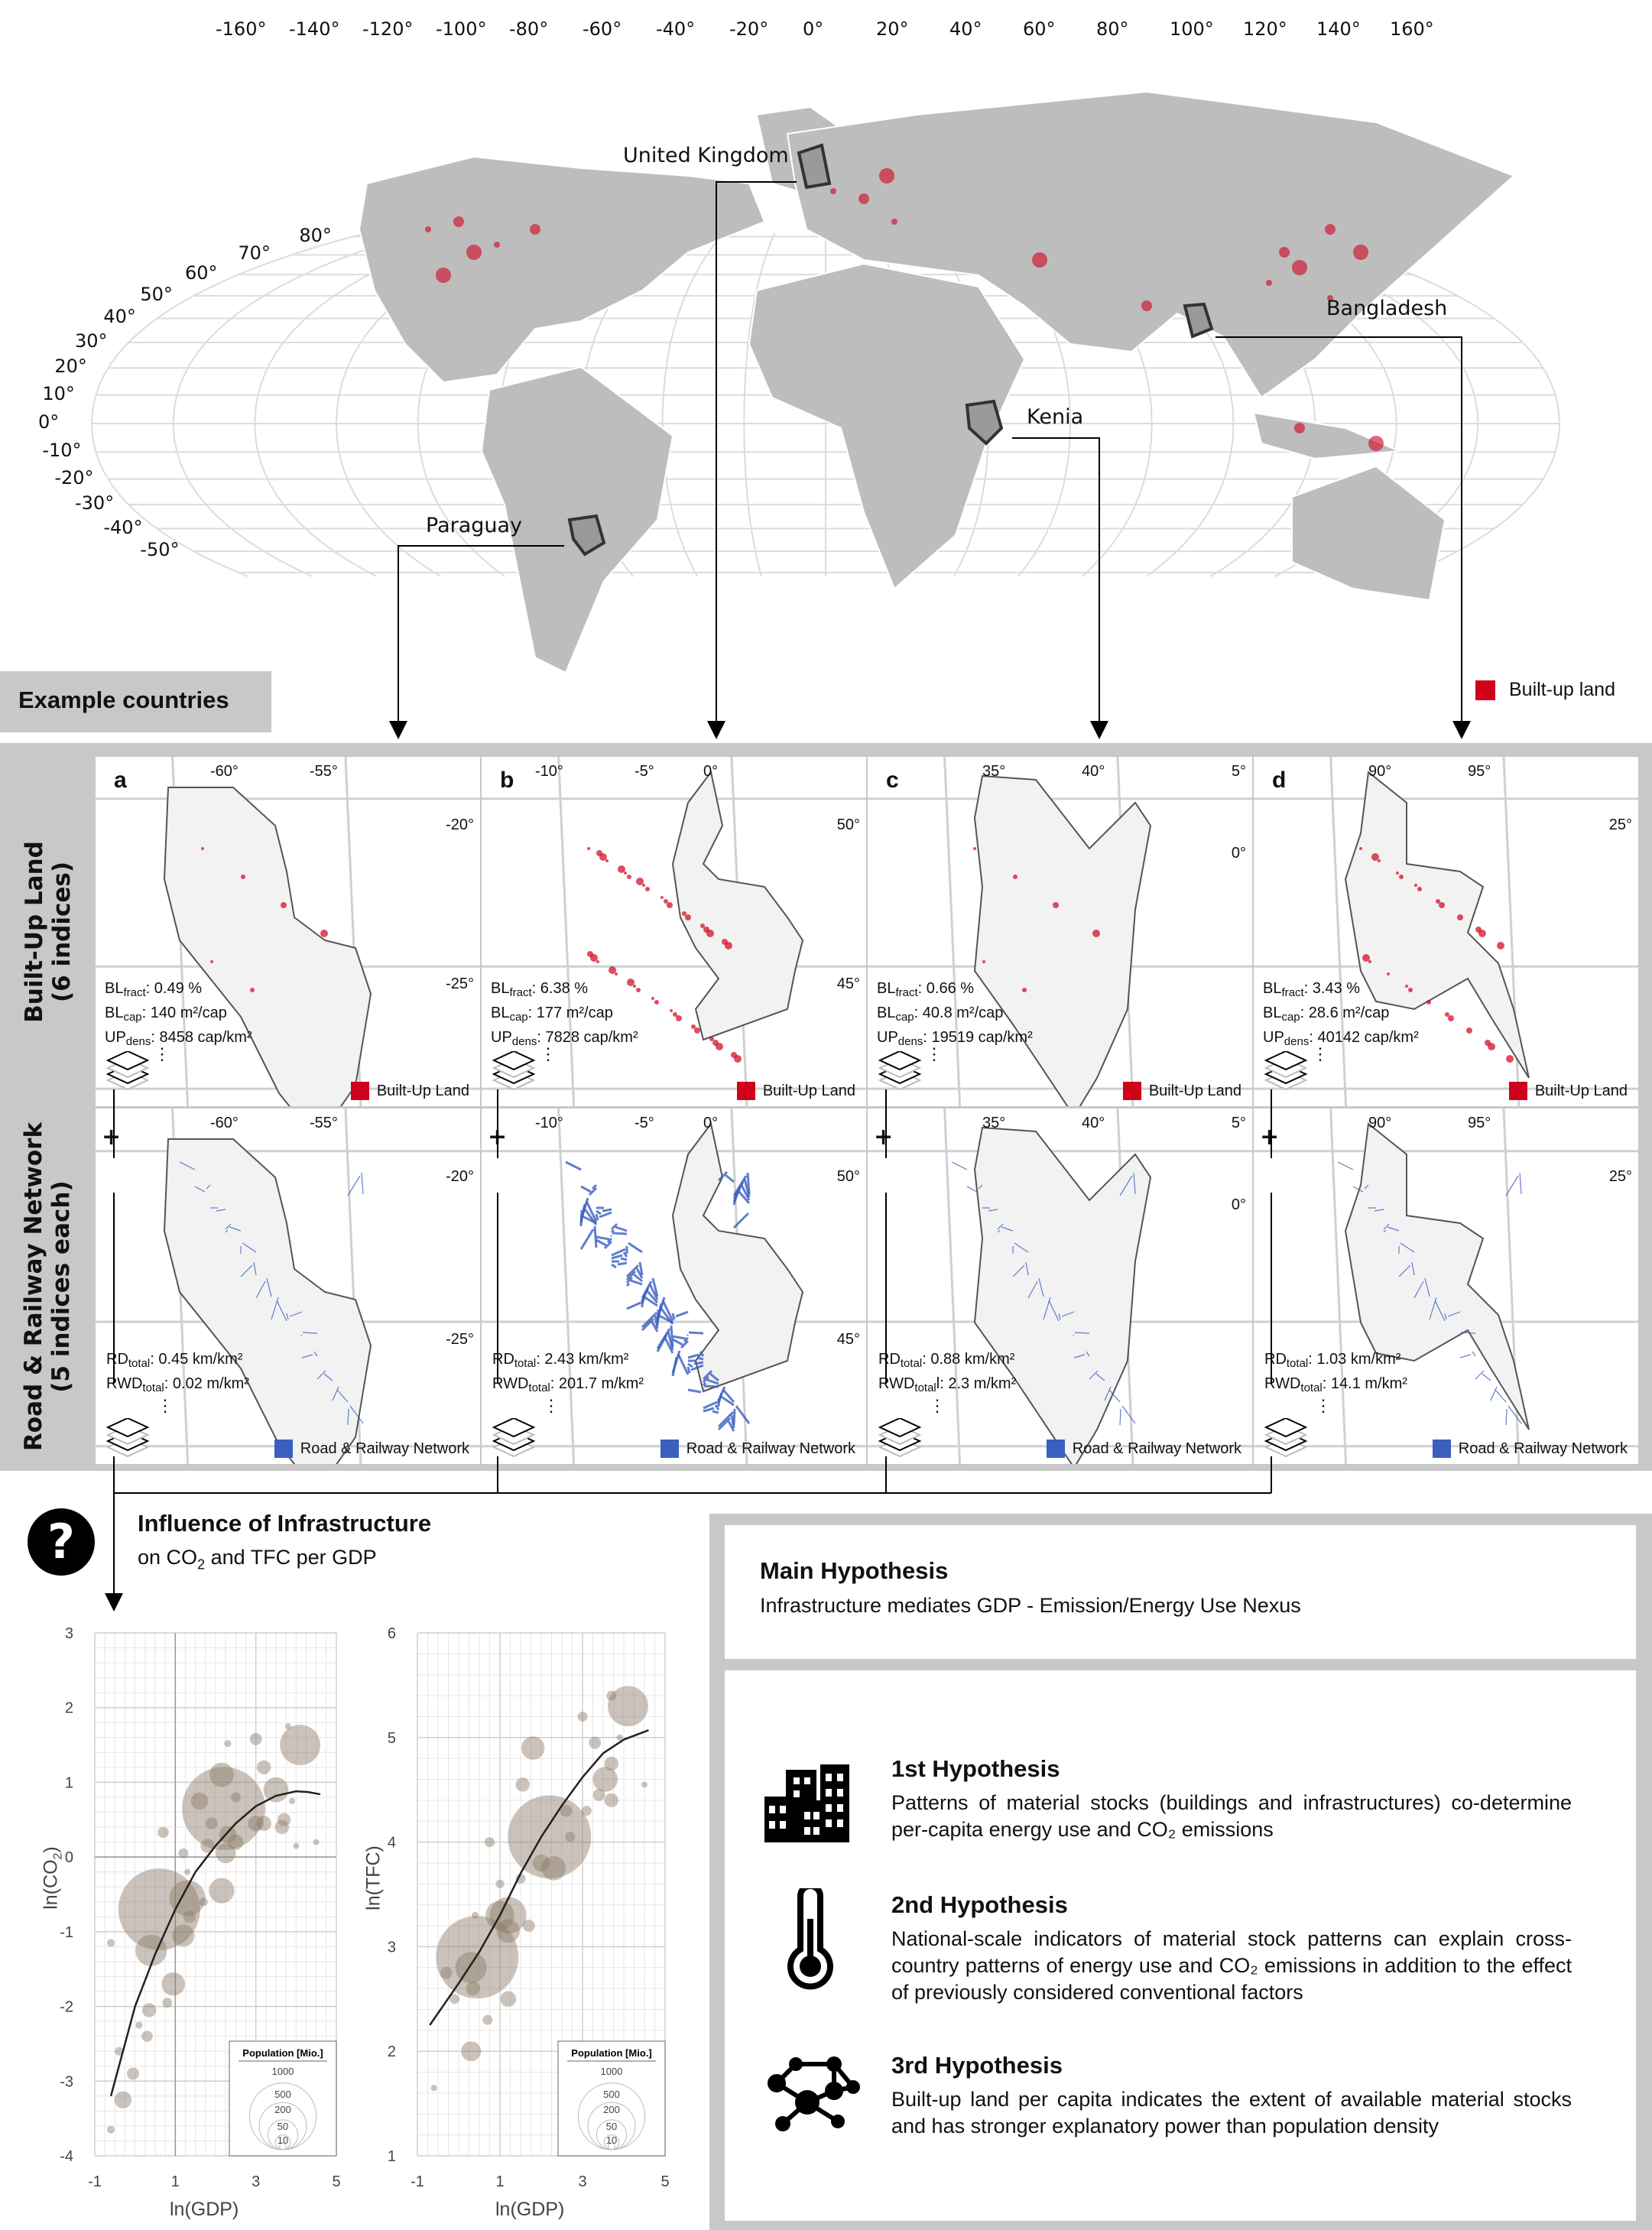 The height and width of the screenshot is (2230, 1652). I want to click on question-icon: ?, so click(61, 1542).